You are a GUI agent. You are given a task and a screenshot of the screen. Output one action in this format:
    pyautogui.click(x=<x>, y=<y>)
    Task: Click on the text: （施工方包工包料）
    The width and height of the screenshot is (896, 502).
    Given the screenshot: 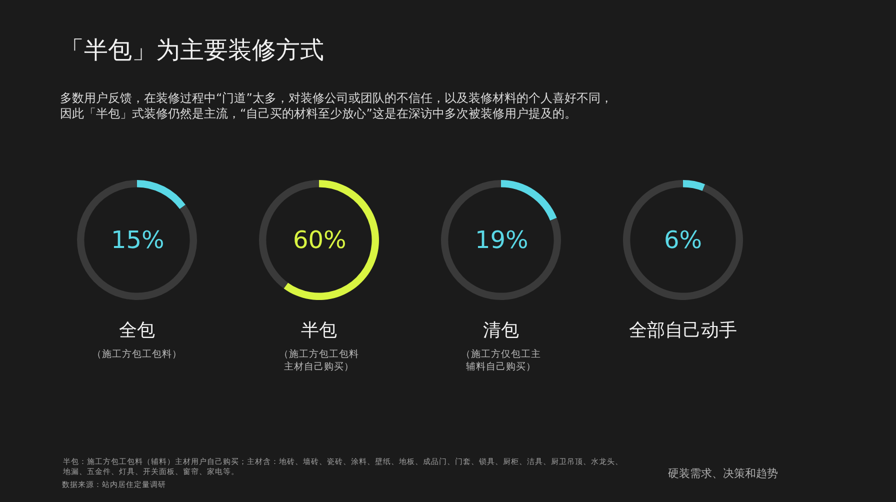 What is the action you would take?
    pyautogui.click(x=137, y=354)
    